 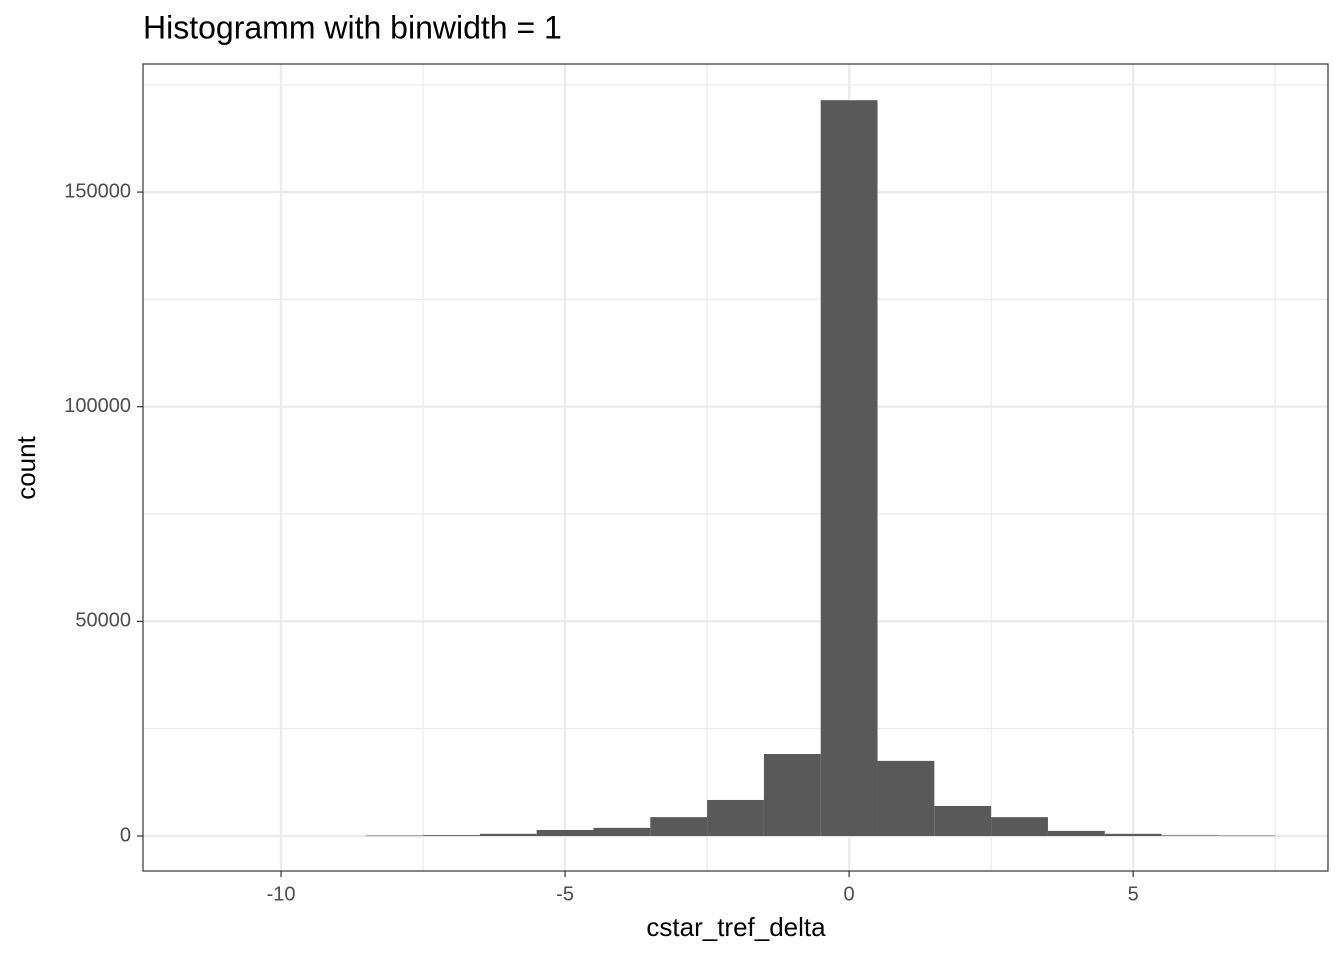 I want to click on x-tick-label: -10, so click(x=281, y=894).